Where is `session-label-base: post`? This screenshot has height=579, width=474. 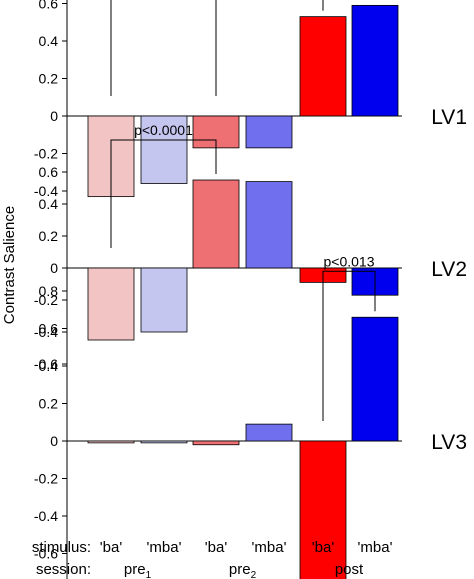 session-label-base: post is located at coordinates (349, 569).